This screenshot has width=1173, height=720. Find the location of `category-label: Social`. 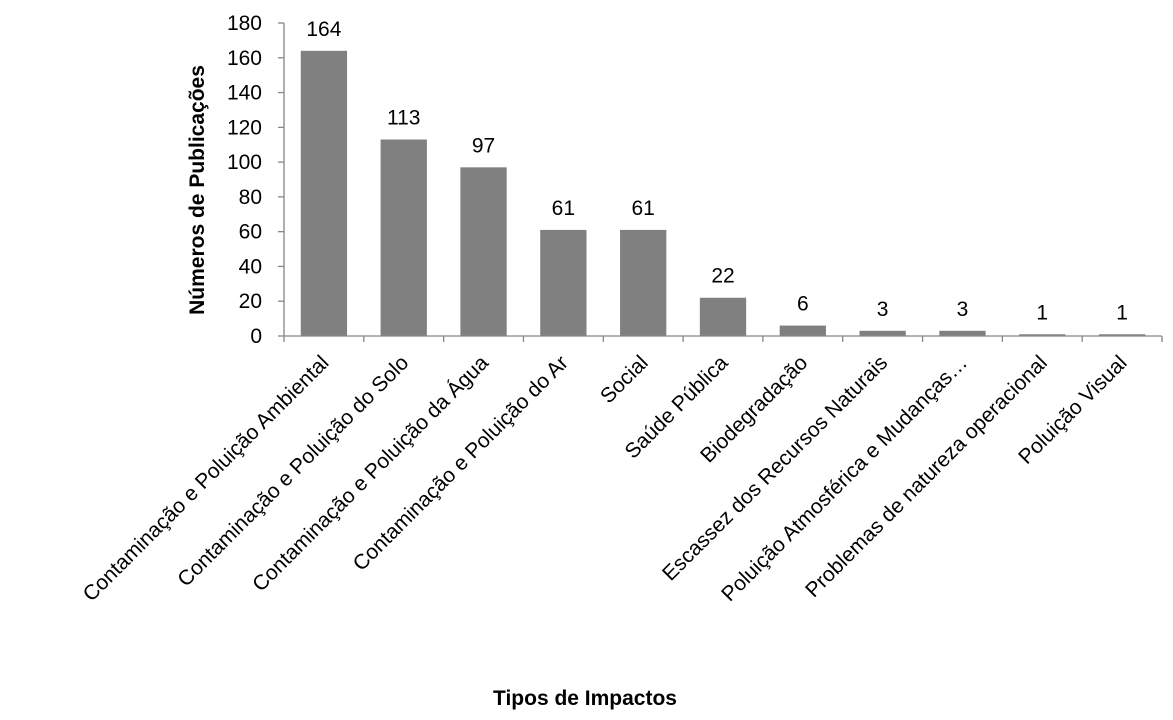

category-label: Social is located at coordinates (624, 379).